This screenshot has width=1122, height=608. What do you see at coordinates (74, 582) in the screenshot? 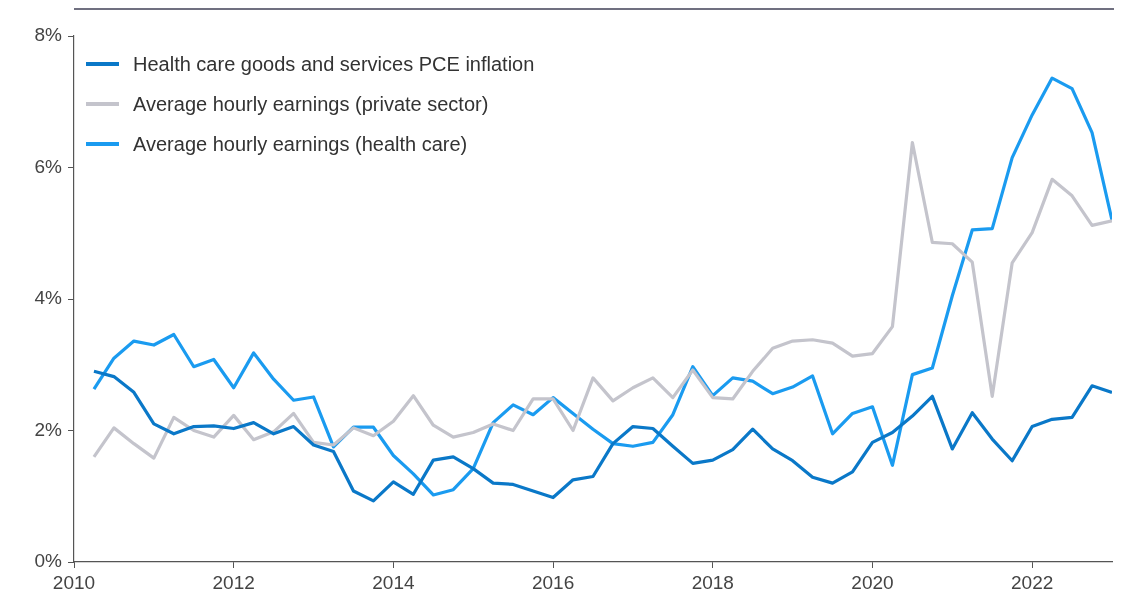
I see `x-tick-label: 2010` at bounding box center [74, 582].